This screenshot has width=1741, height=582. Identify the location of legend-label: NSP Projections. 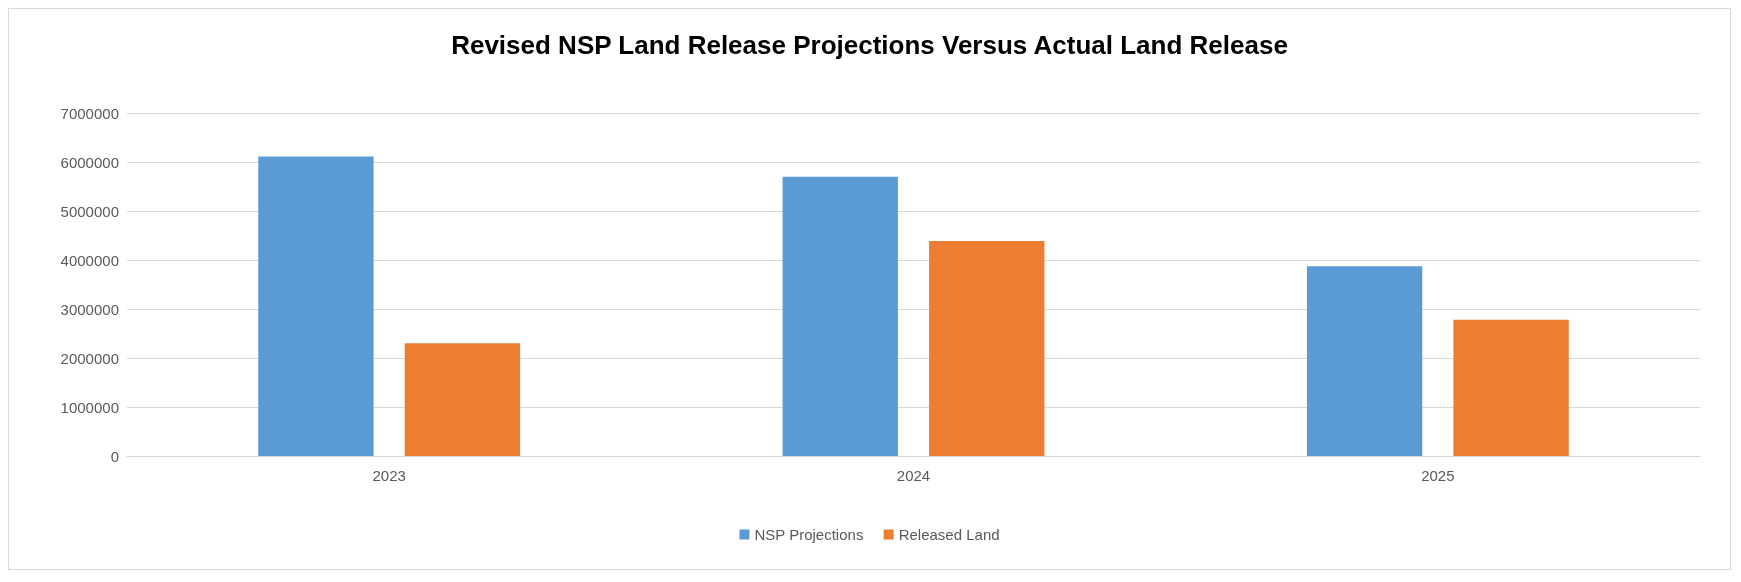
(809, 534).